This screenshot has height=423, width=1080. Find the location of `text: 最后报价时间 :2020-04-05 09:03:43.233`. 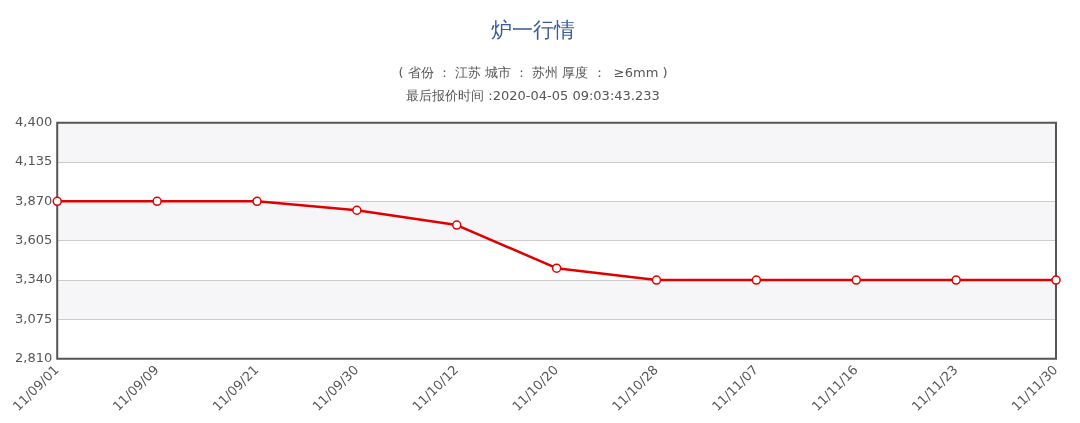

text: 最后报价时间 :2020-04-05 09:03:43.233 is located at coordinates (533, 95).